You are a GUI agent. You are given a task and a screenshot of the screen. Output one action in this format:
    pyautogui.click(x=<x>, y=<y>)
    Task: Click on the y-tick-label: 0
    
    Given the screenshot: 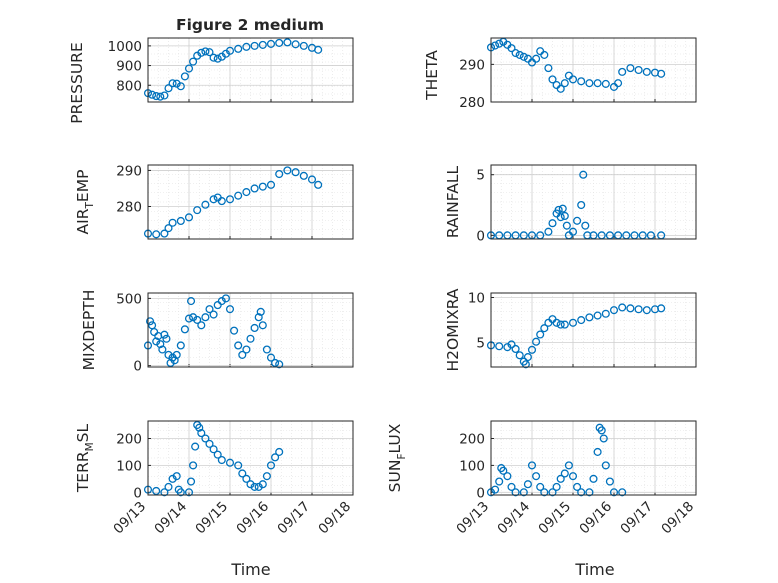 What is the action you would take?
    pyautogui.click(x=480, y=236)
    